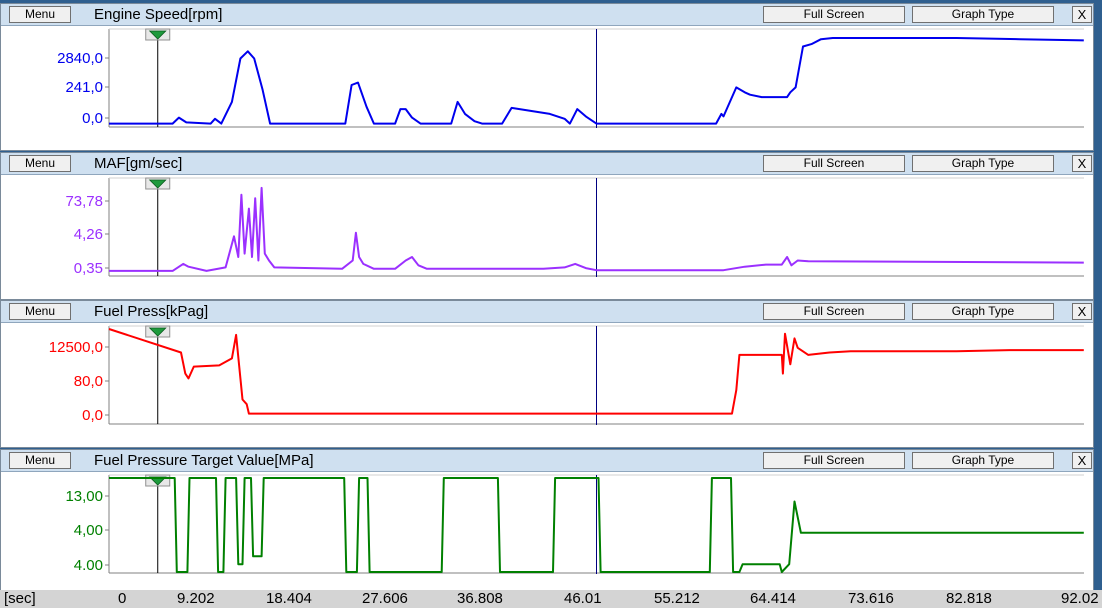  Describe the element at coordinates (88, 565) in the screenshot. I see `y-tick-label: 4.00` at that location.